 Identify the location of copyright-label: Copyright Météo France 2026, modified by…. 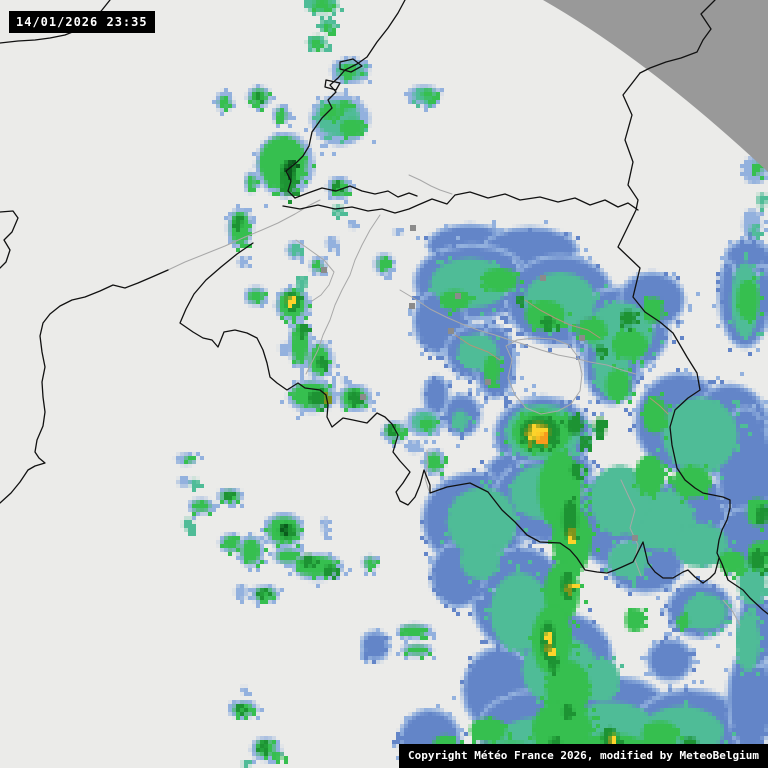
(583, 756).